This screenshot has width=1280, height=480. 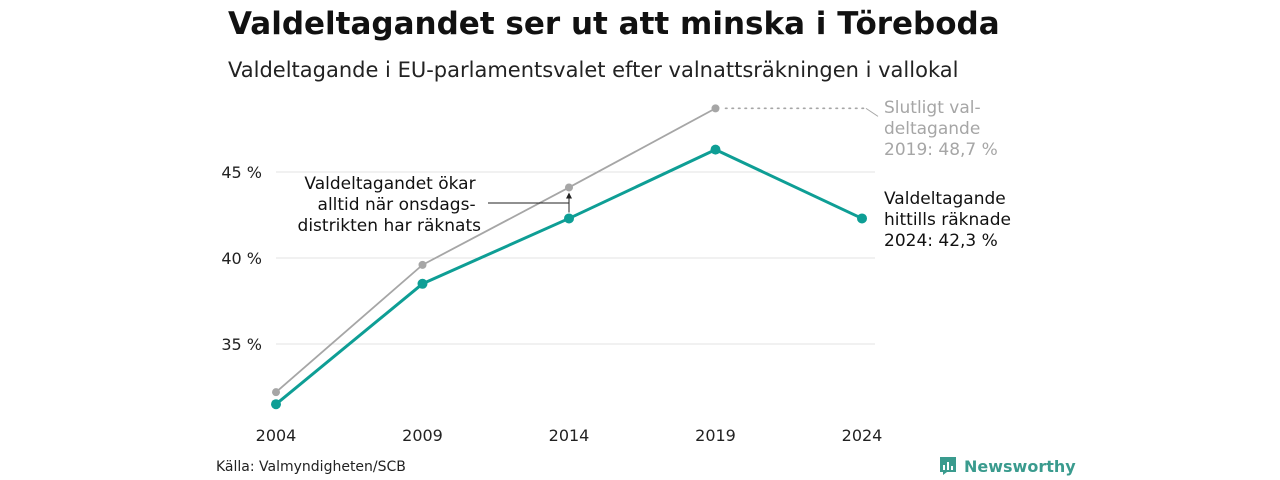 I want to click on x-tick-label: 2014, so click(x=569, y=435).